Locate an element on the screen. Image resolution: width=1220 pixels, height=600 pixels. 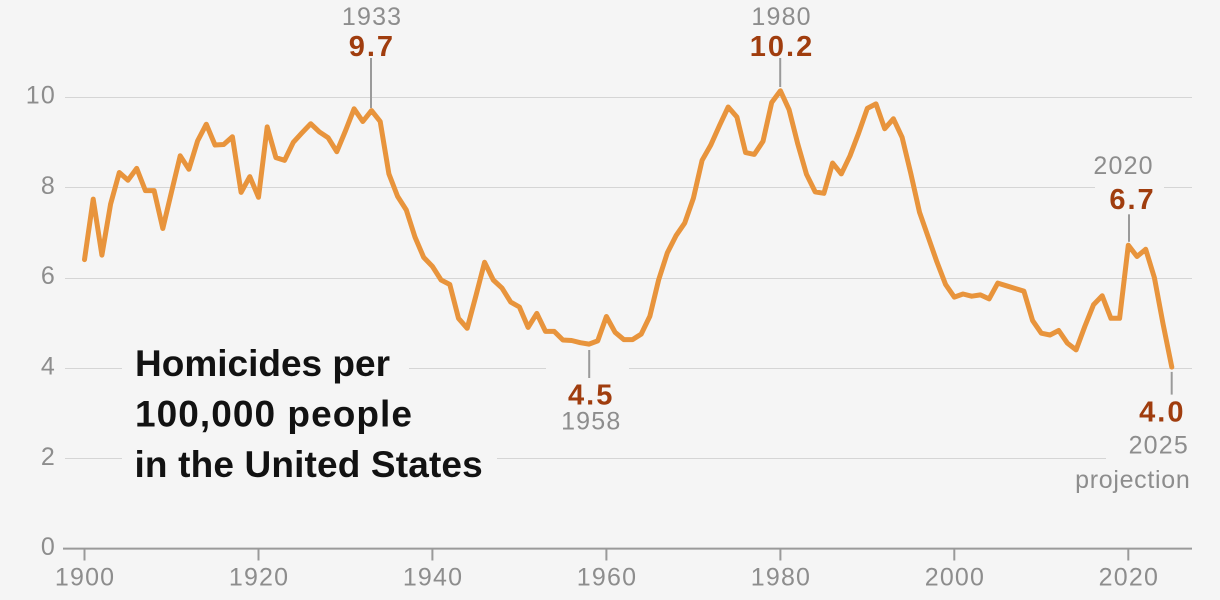
svg-text: 8 is located at coordinates (48, 186).